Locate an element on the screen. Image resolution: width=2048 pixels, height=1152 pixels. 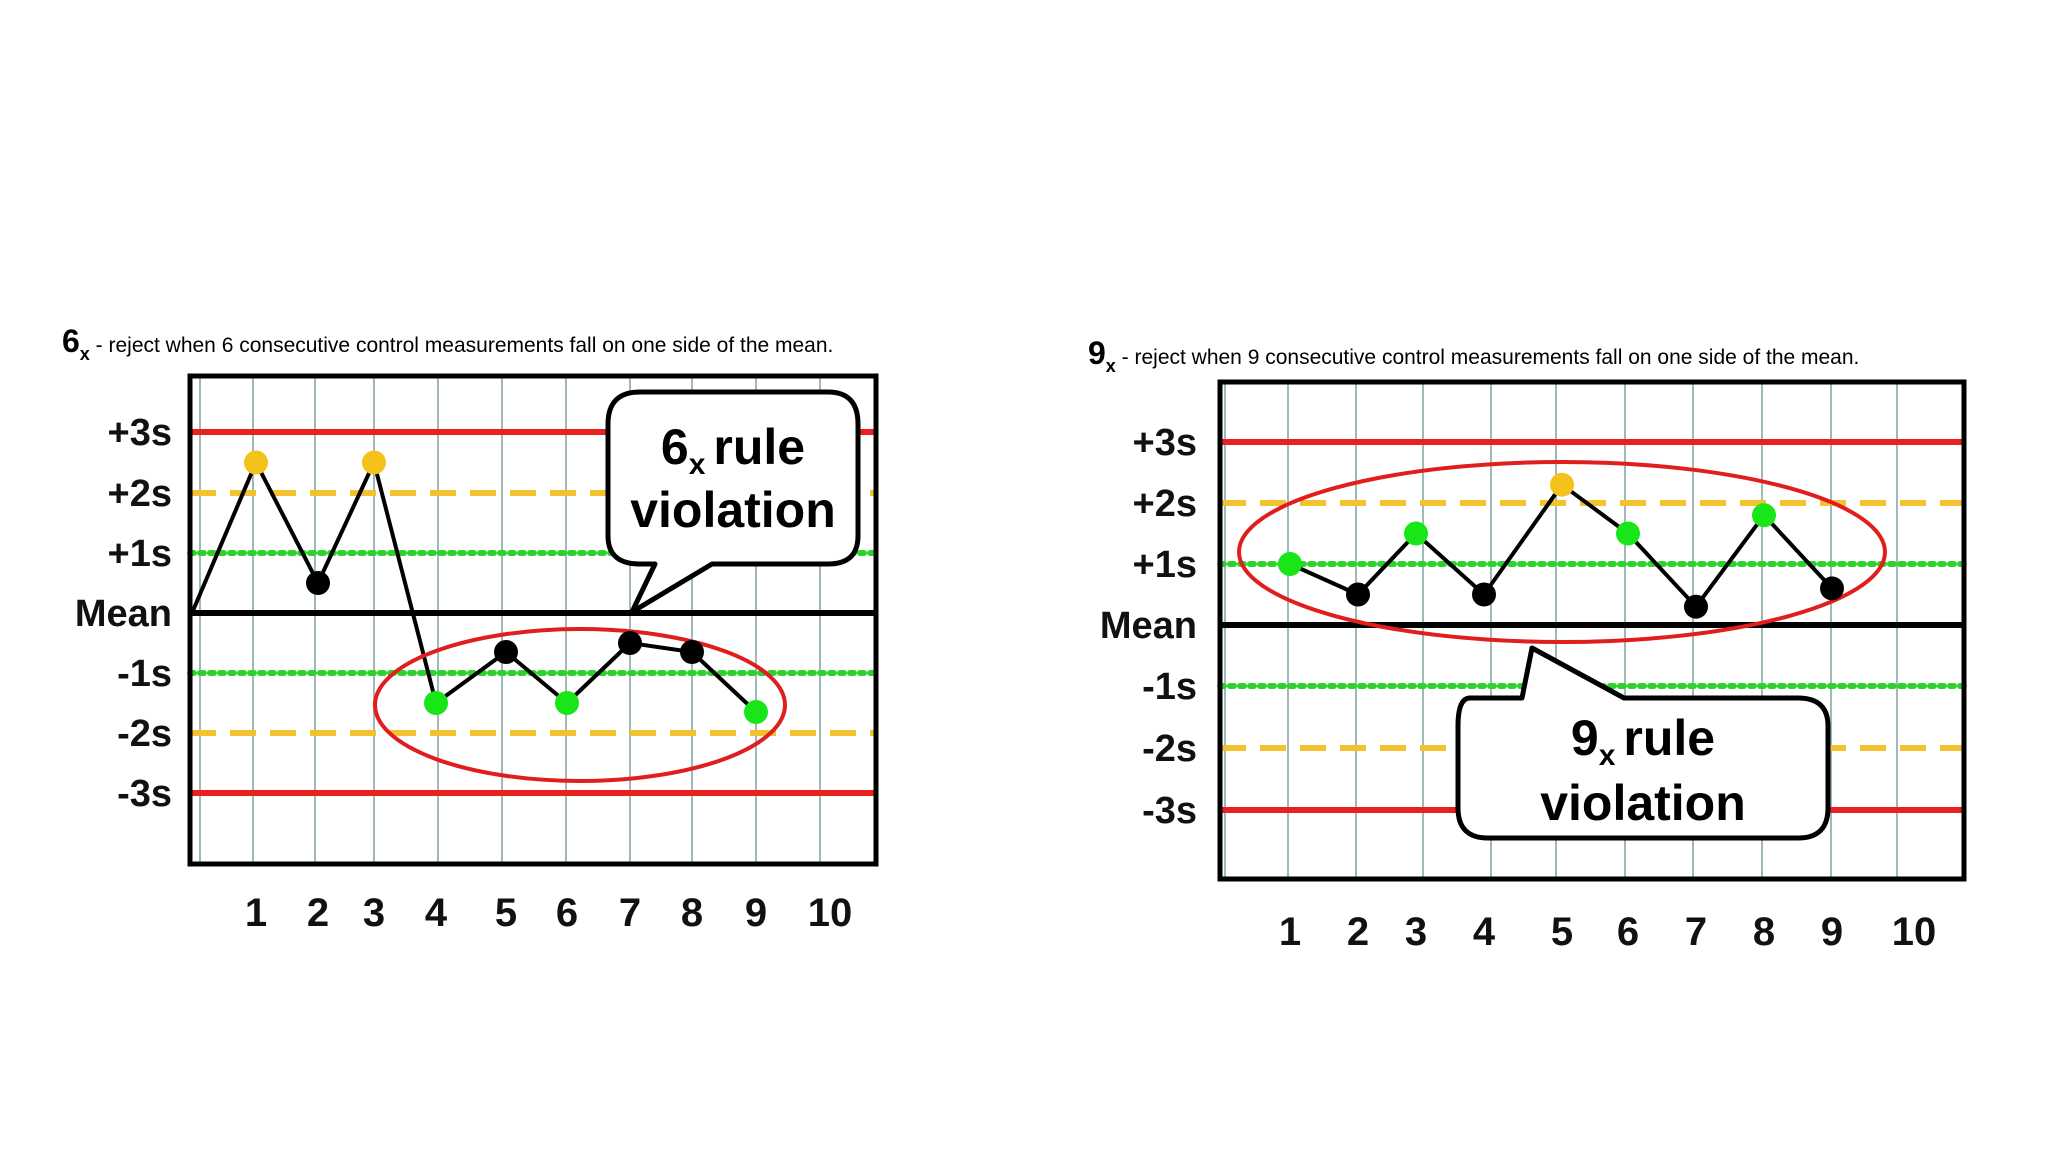
series-line is located at coordinates (474, 587).